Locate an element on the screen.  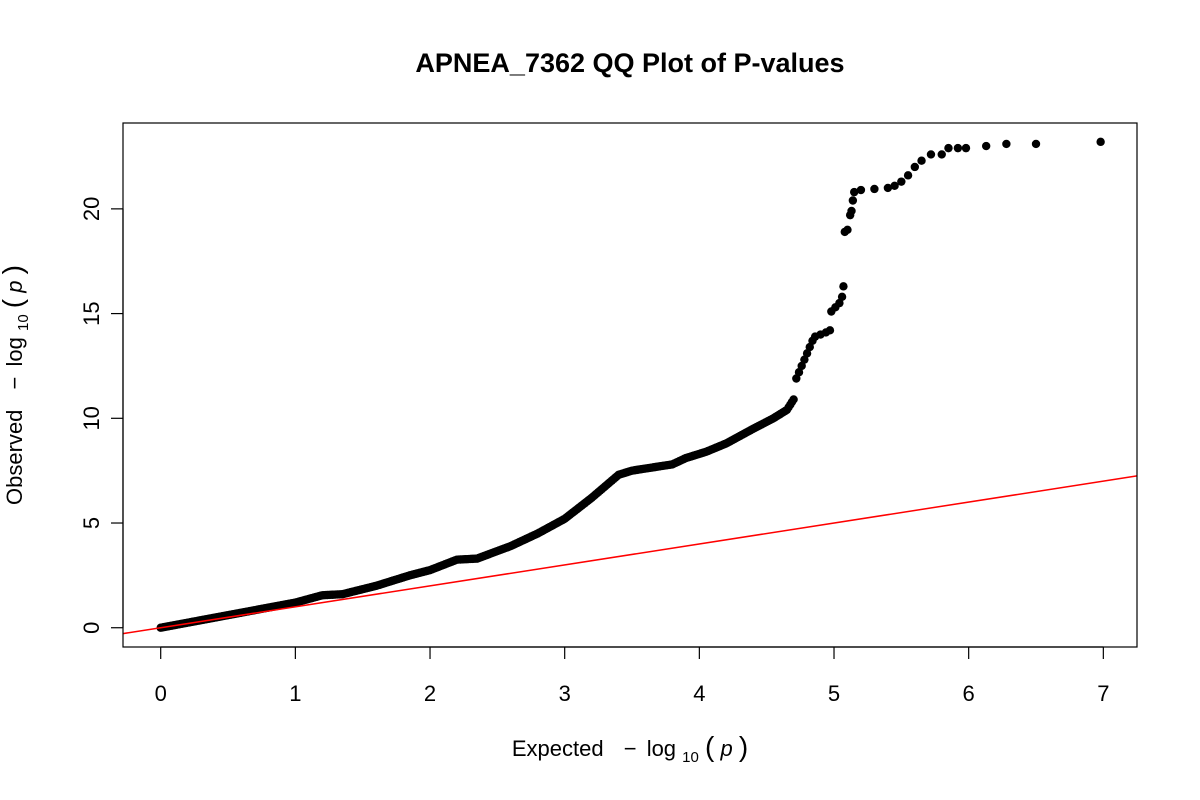
x-axis: 0 1 2 3 4 5 6 7 is located at coordinates (632, 676).